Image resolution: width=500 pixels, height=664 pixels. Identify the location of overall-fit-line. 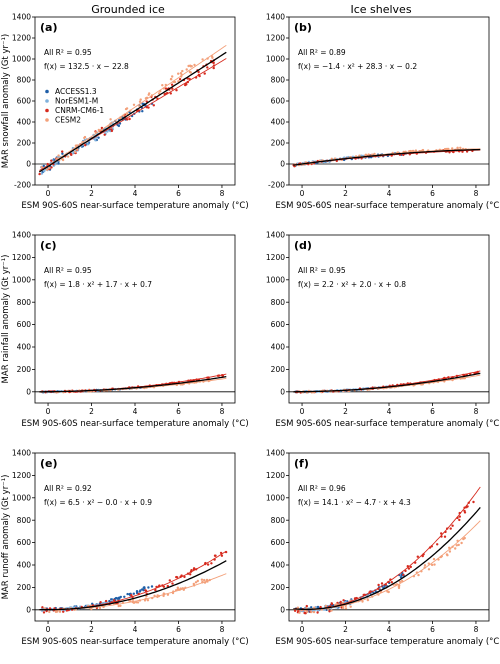
(133, 384).